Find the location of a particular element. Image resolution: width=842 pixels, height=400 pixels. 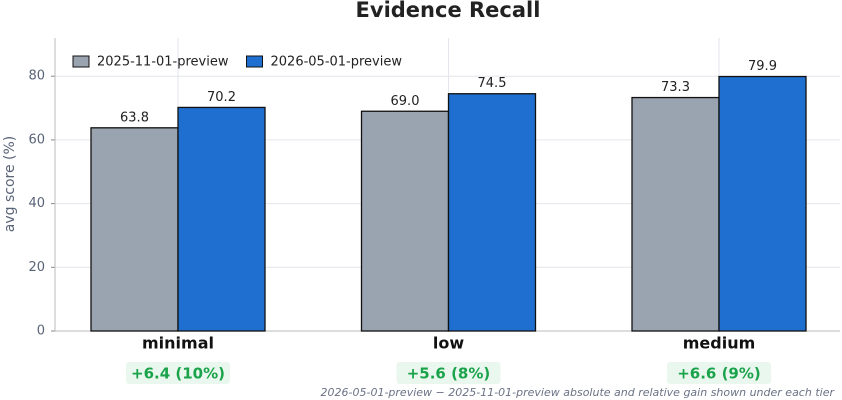

data-label: 79.9 is located at coordinates (762, 66).